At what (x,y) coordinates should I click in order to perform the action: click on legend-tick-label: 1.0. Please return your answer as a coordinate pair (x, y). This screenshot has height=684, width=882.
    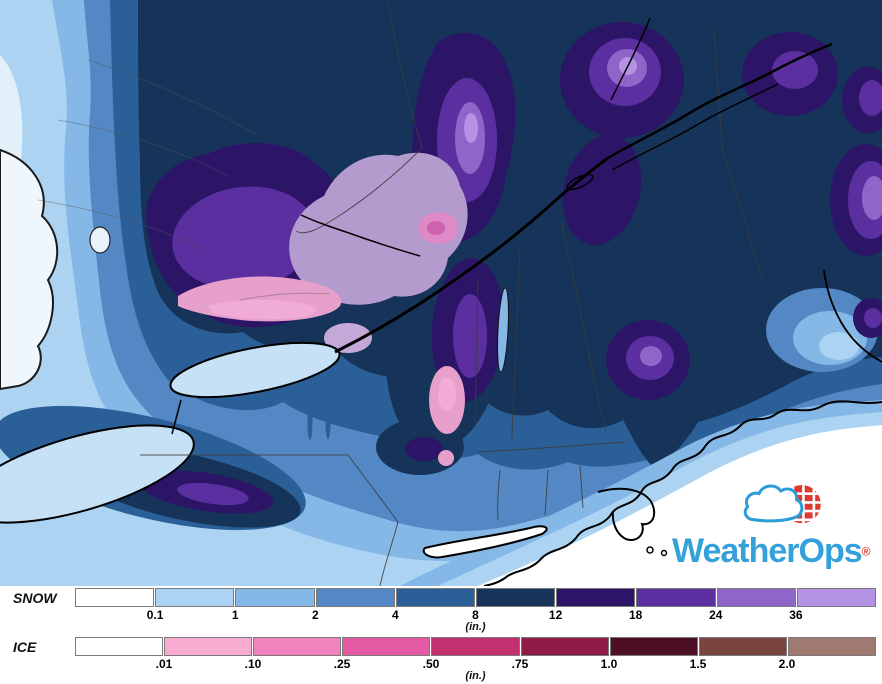
    Looking at the image, I should click on (609, 664).